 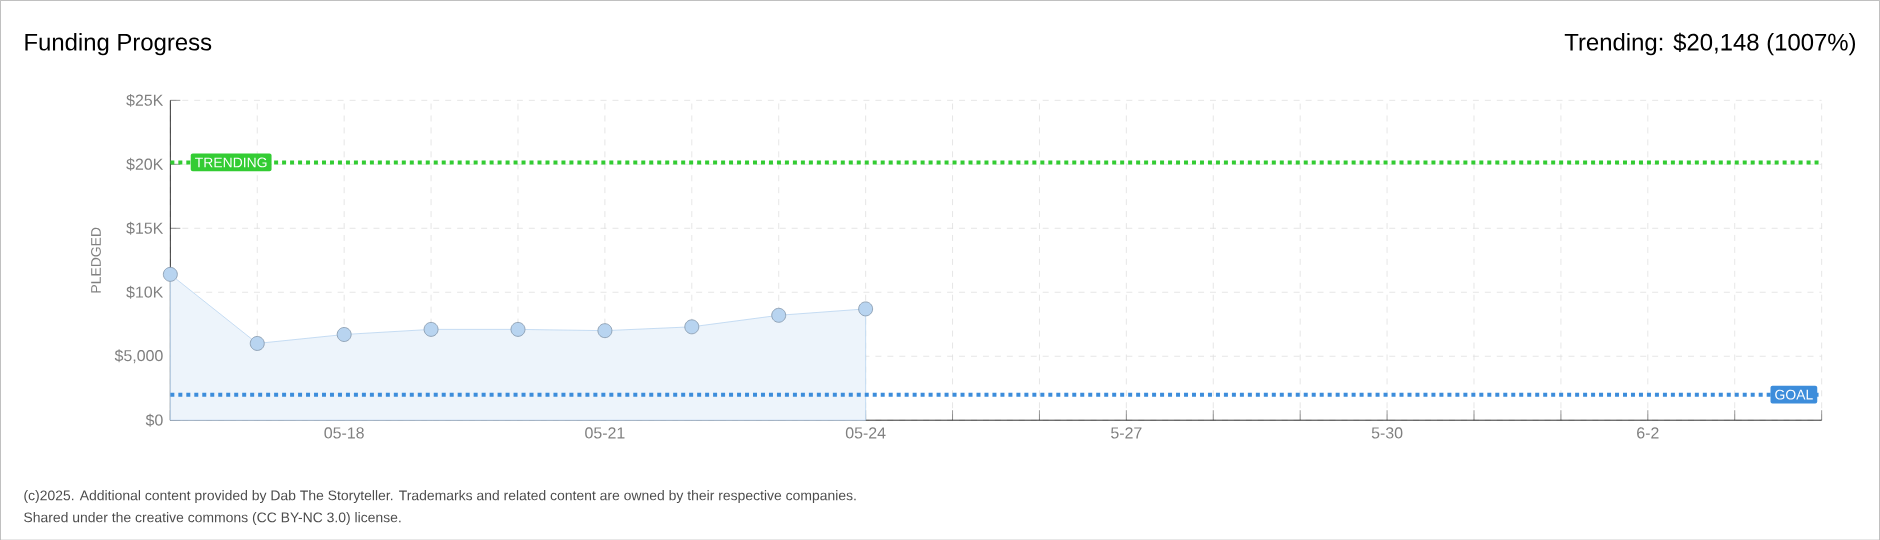 I want to click on chart-title: Funding Progress, so click(x=118, y=44).